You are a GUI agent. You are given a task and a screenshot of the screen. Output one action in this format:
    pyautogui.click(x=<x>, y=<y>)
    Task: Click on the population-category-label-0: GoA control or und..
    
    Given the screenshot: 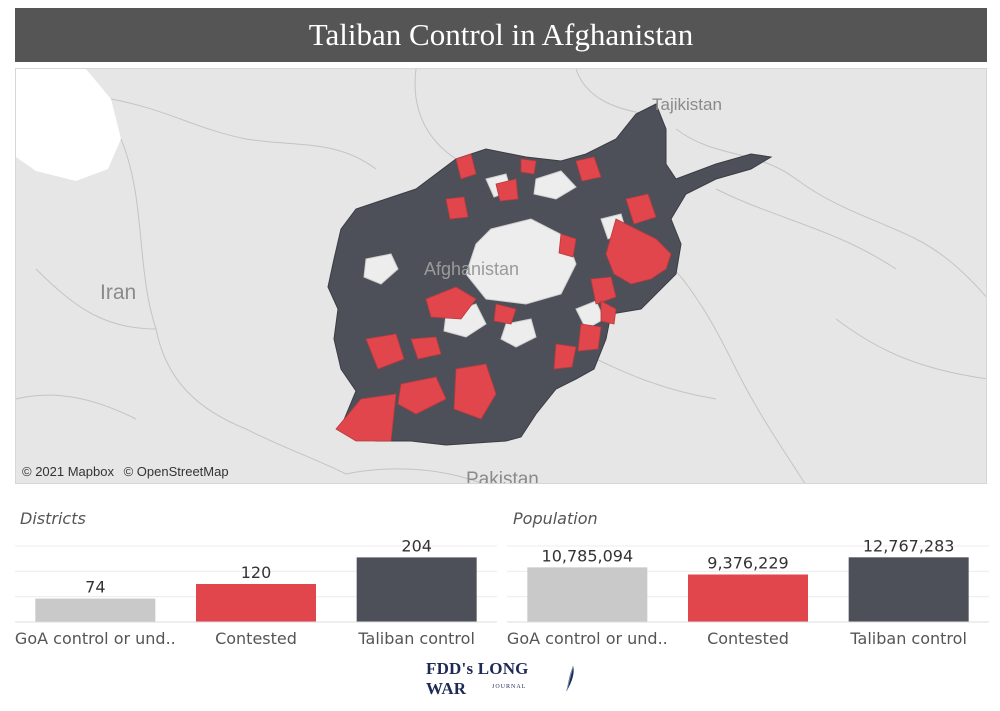 What is the action you would take?
    pyautogui.click(x=587, y=638)
    